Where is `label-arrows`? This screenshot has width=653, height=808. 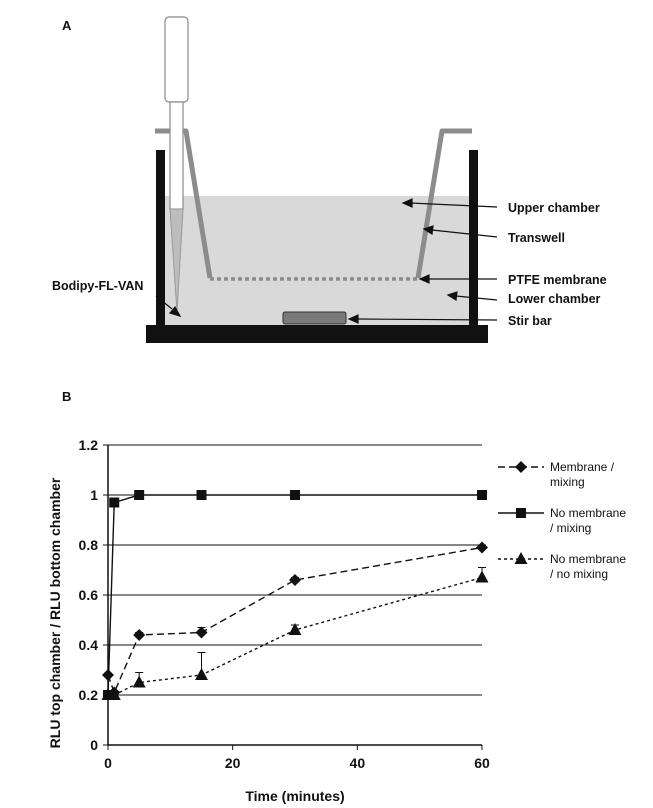
label-arrows is located at coordinates (326, 261).